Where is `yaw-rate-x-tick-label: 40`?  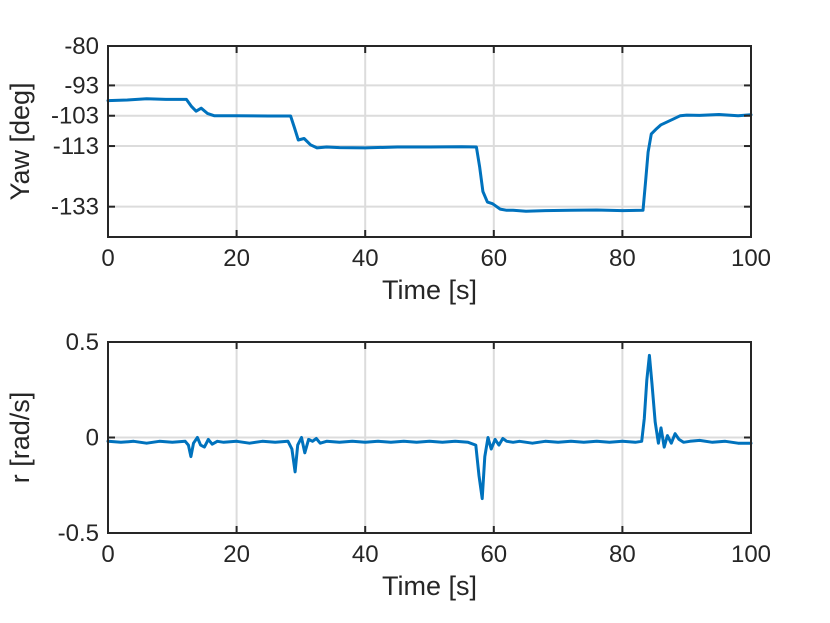 yaw-rate-x-tick-label: 40 is located at coordinates (365, 554).